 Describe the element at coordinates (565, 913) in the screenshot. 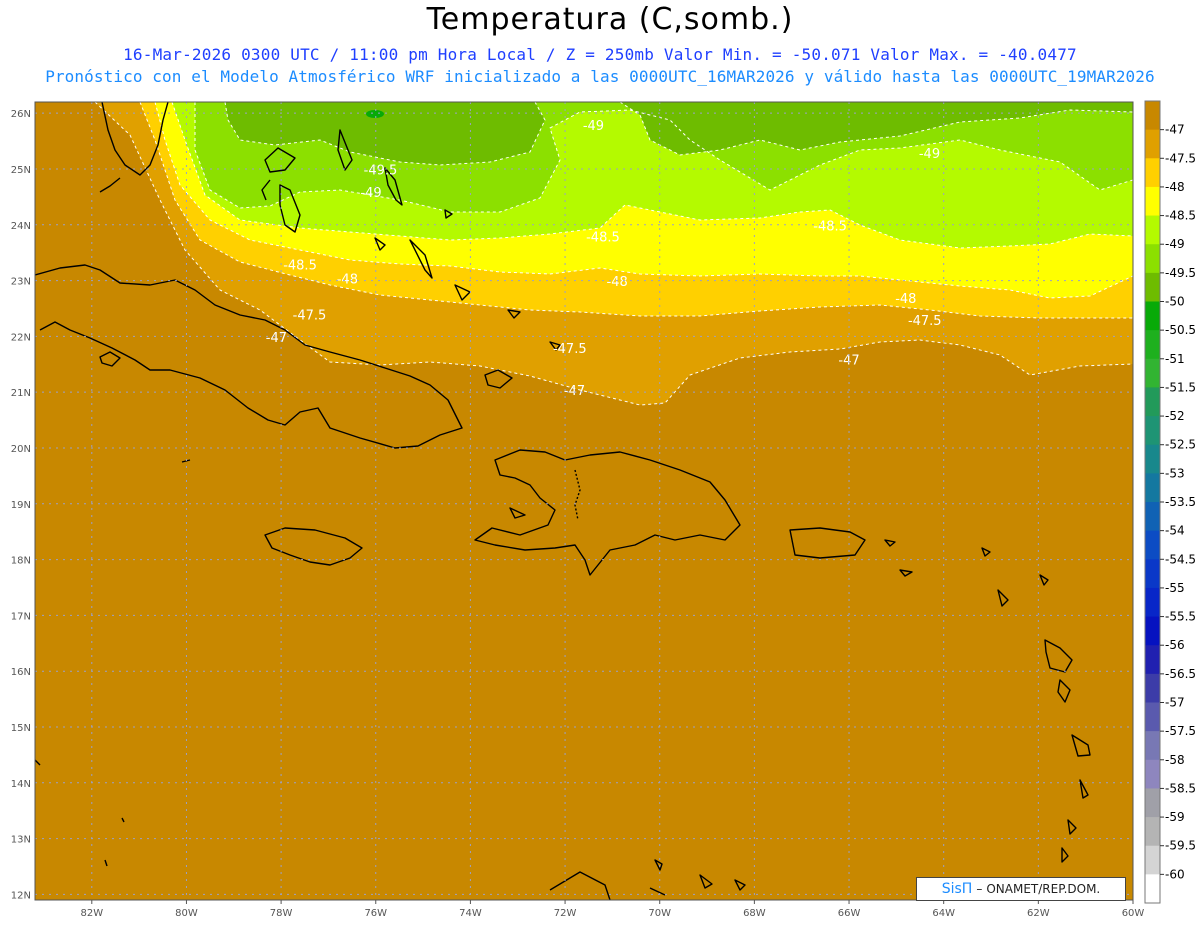

I see `lon-tick-label: 72W` at that location.